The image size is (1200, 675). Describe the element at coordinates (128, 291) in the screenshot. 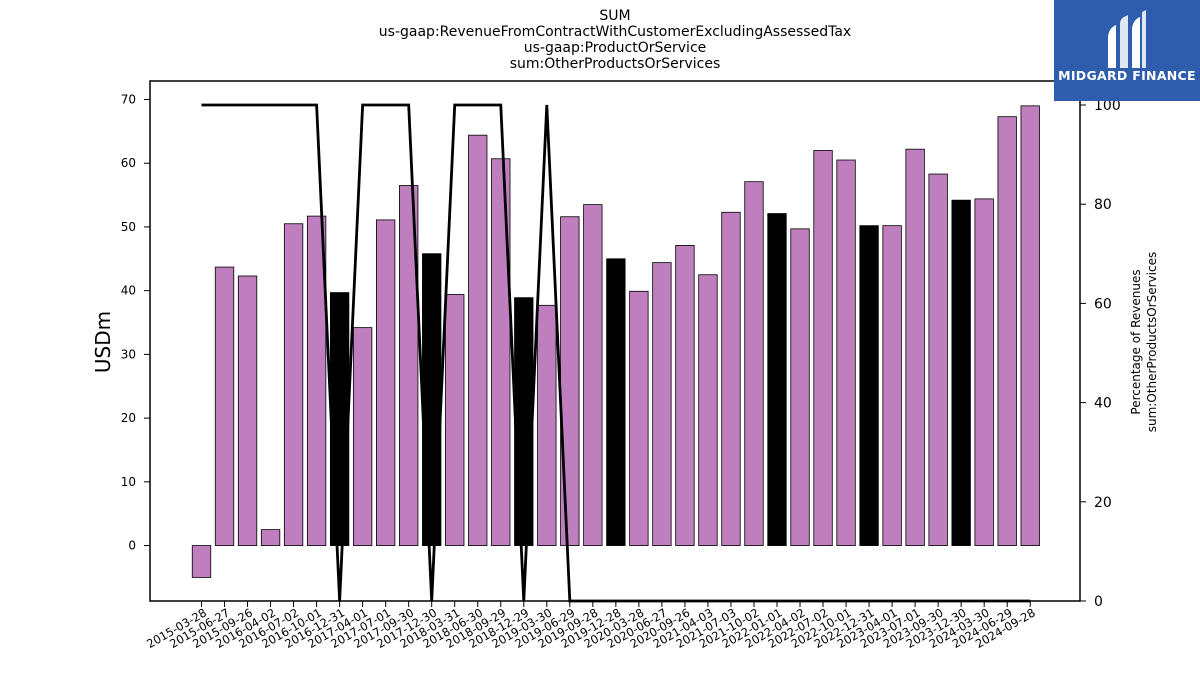

I see `y-tick-label: 40` at that location.